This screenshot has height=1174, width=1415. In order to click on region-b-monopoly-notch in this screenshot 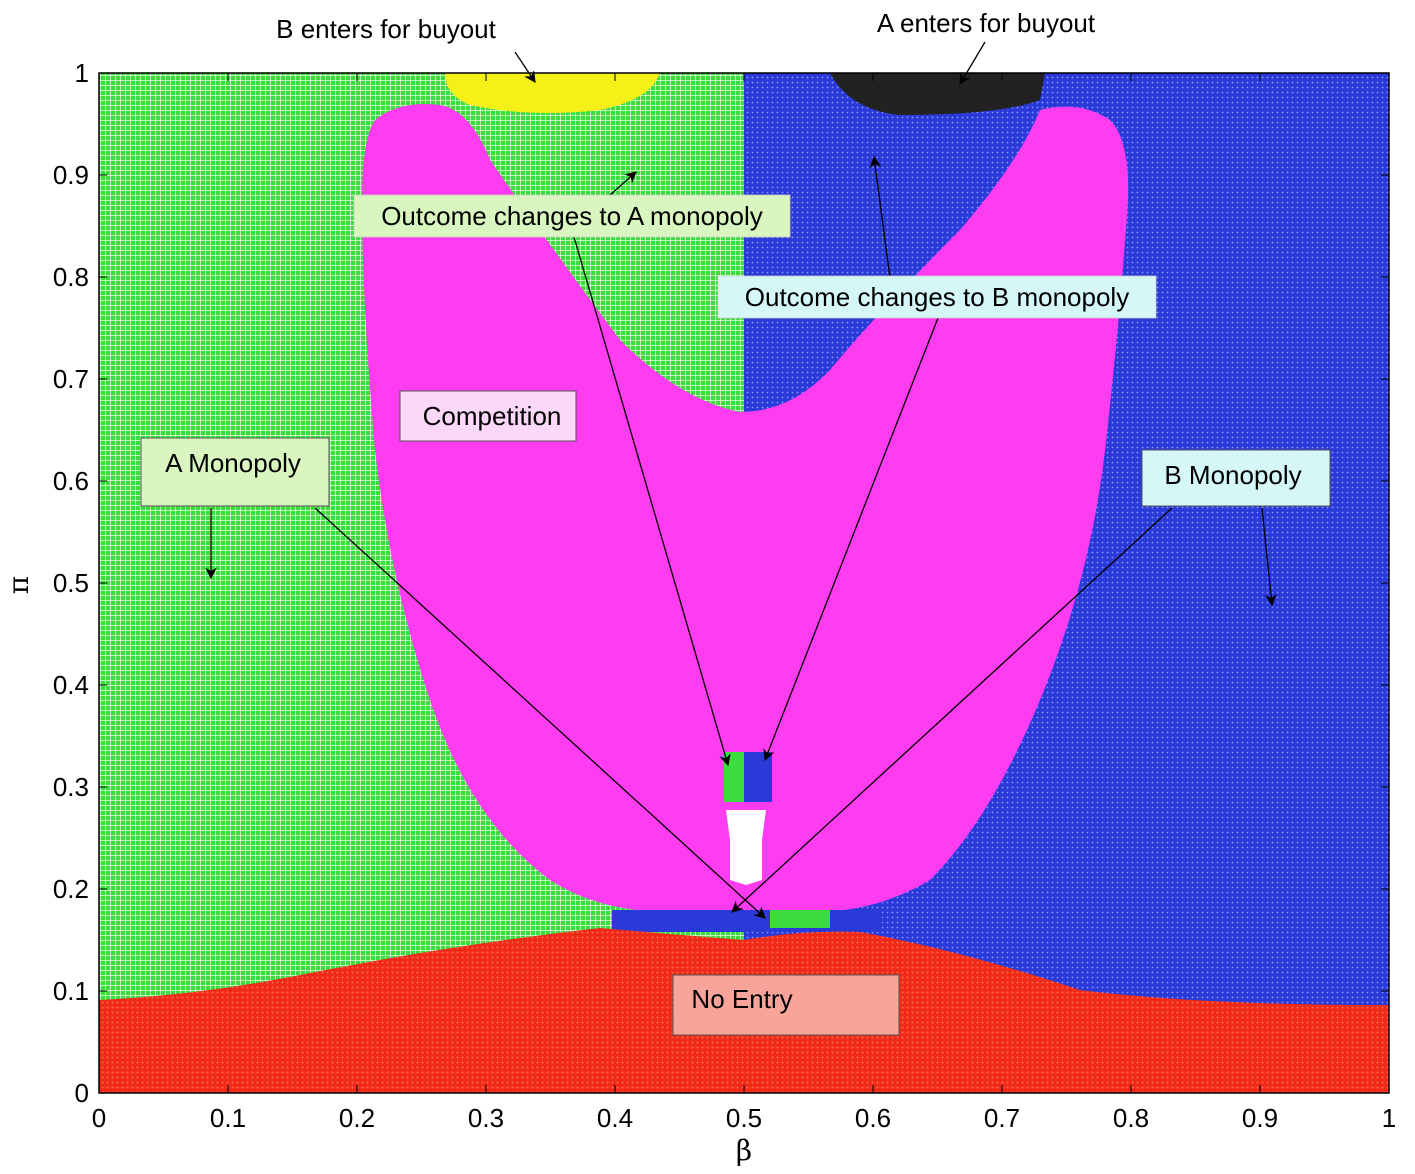, I will do `click(757, 777)`.